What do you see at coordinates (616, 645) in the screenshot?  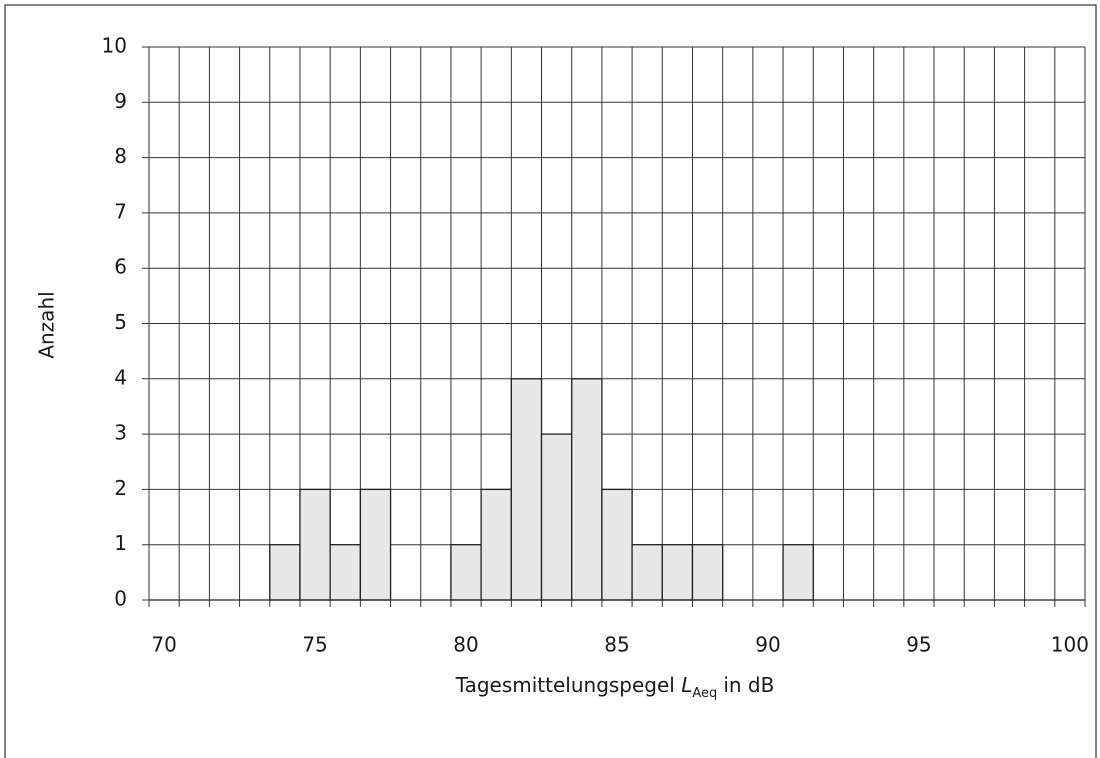 I see `x-tick-label: 85` at bounding box center [616, 645].